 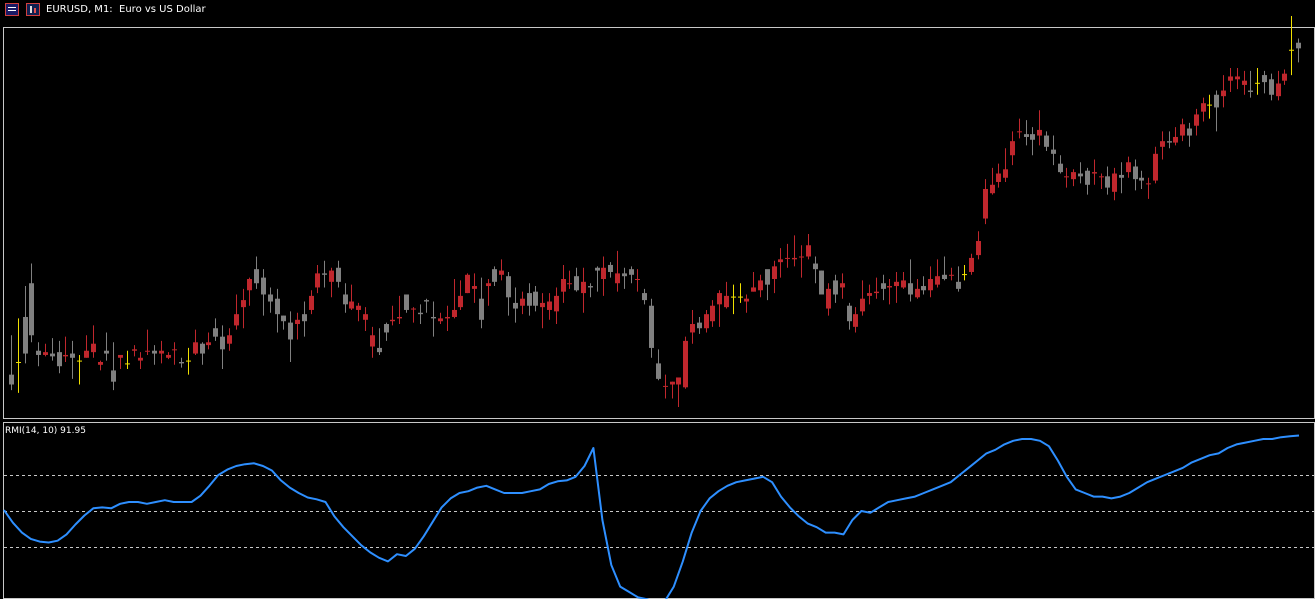 What do you see at coordinates (659, 511) in the screenshot?
I see `rmi-levels` at bounding box center [659, 511].